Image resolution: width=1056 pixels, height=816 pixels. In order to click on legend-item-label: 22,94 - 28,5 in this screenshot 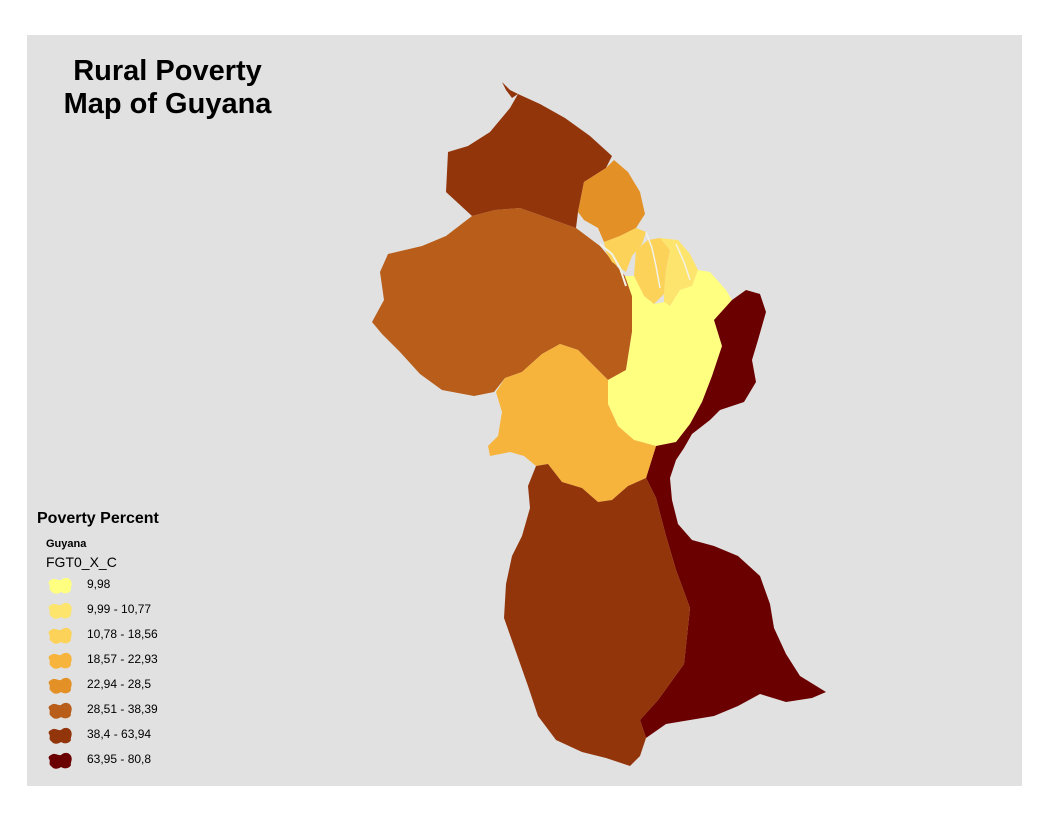, I will do `click(119, 684)`.